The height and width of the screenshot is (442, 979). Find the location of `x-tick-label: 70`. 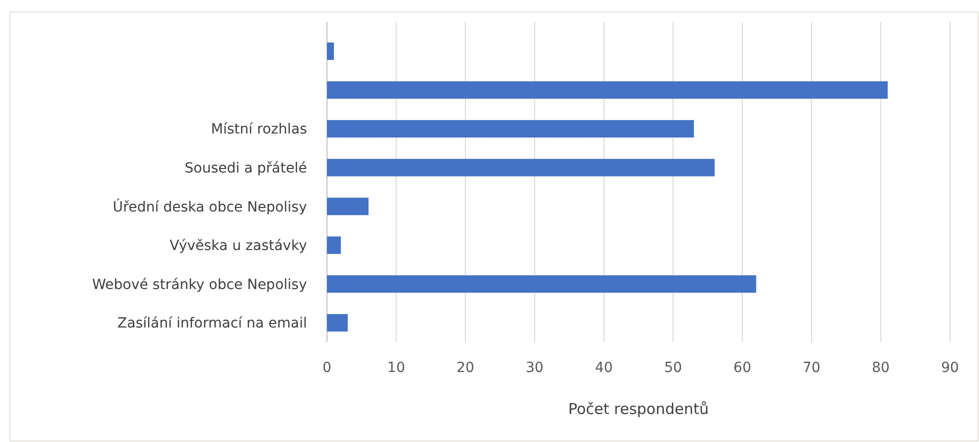

x-tick-label: 70 is located at coordinates (811, 368).